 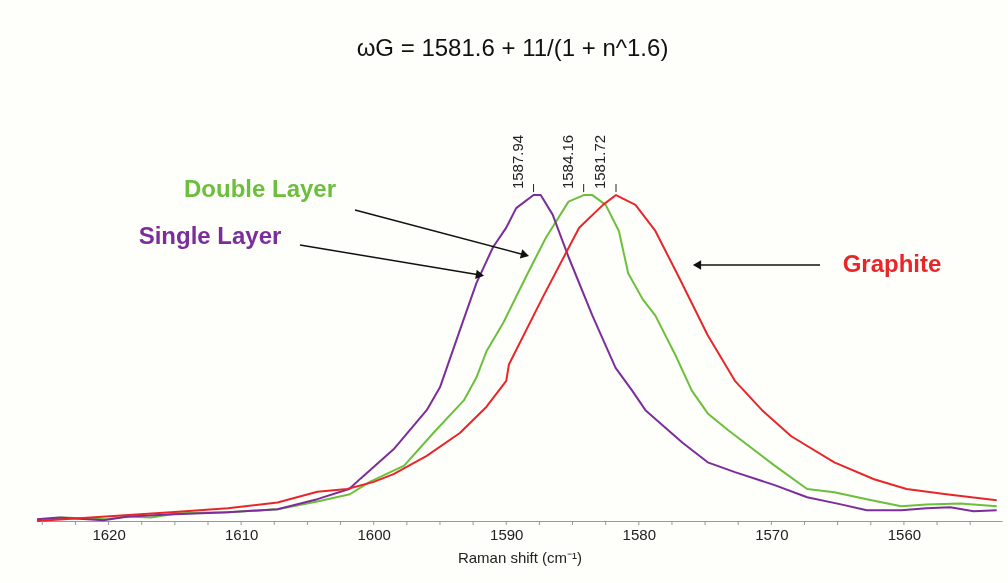 What do you see at coordinates (892, 263) in the screenshot?
I see `text: Graphite` at bounding box center [892, 263].